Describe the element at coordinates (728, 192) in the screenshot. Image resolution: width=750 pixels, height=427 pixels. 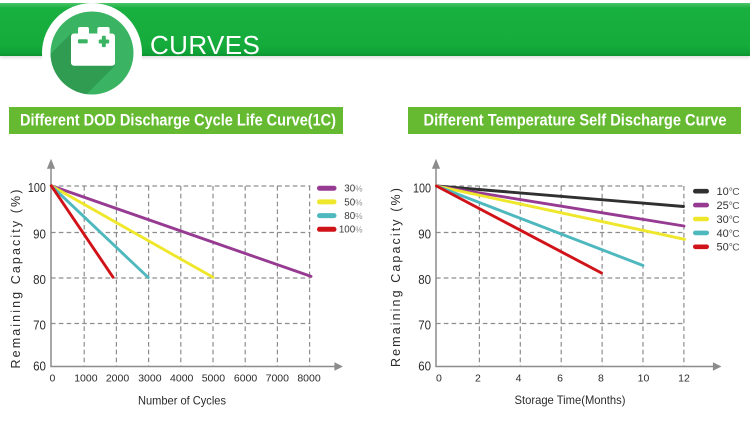
I see `svg-text: 10°C` at that location.